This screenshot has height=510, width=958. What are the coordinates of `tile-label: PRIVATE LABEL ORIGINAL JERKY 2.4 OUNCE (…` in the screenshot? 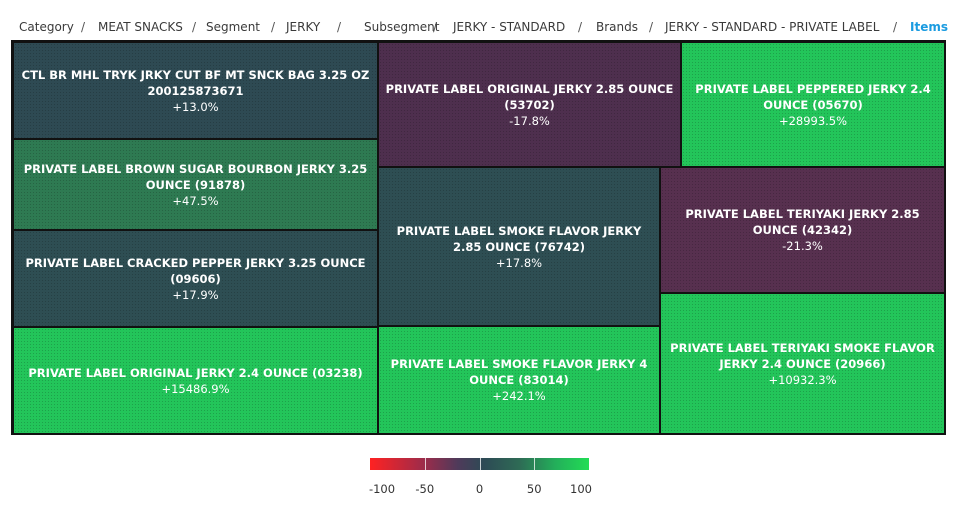 It's located at (195, 372).